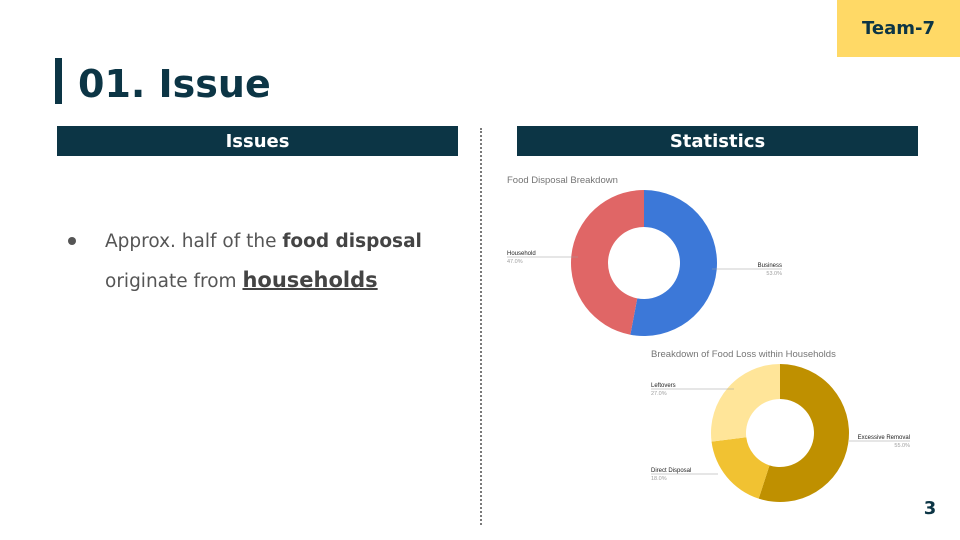 The height and width of the screenshot is (540, 960). I want to click on chart2-slice-excessive-removal, so click(803, 433).